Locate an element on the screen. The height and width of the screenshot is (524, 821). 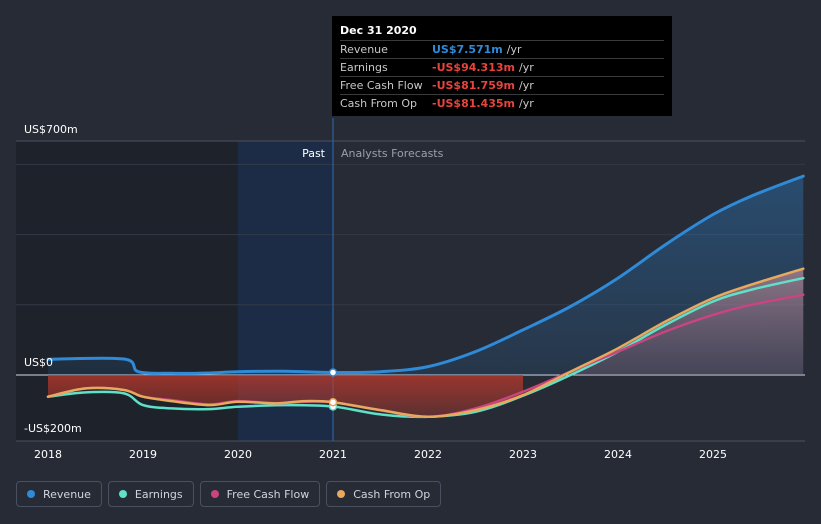
tooltip-label: Cash From Op is located at coordinates (379, 103).